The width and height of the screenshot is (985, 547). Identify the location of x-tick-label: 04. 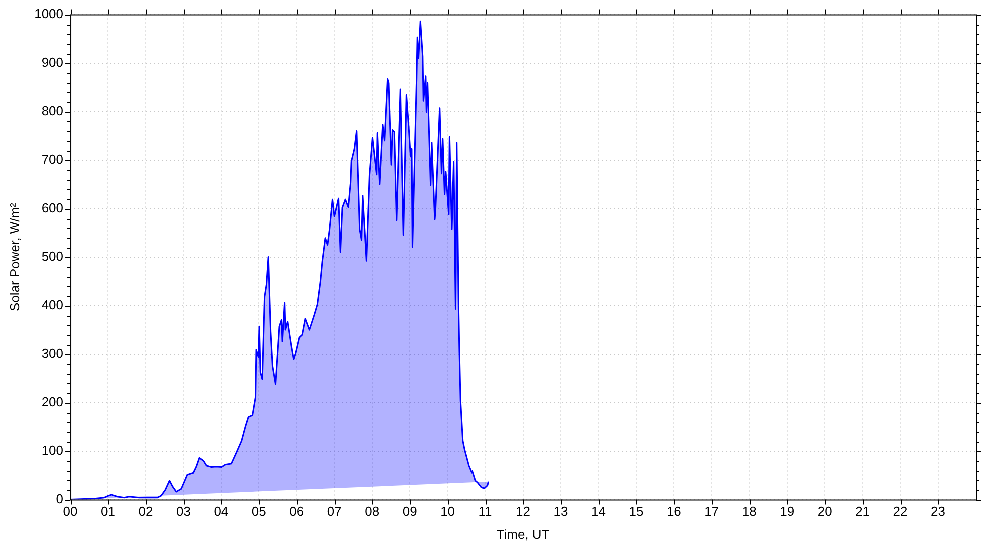
(221, 512).